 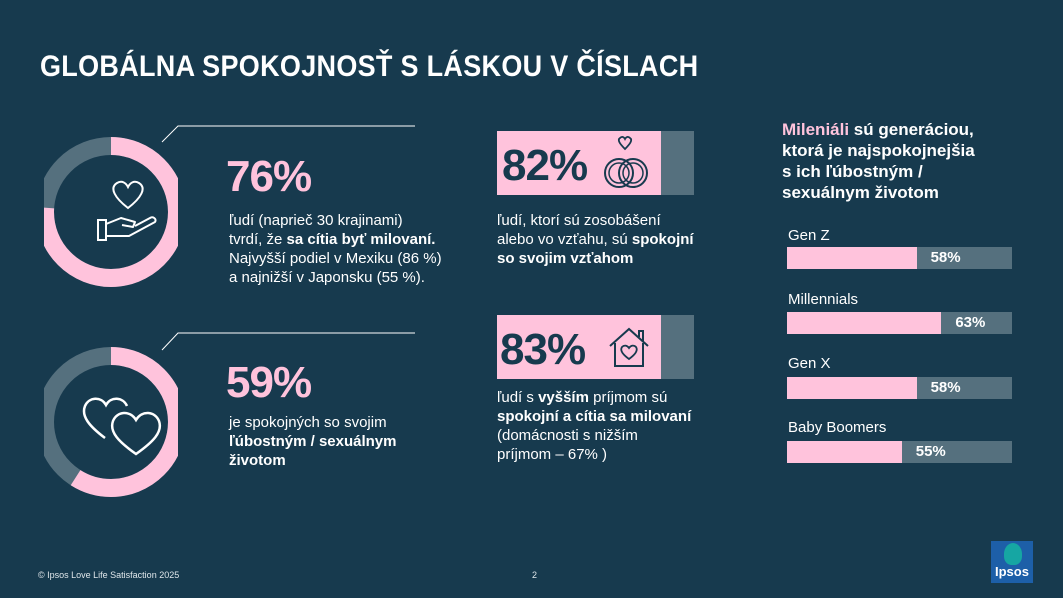 I want to click on stat-76-line2: tvrdí, že sa cítia byť milovaní., so click(x=354, y=239).